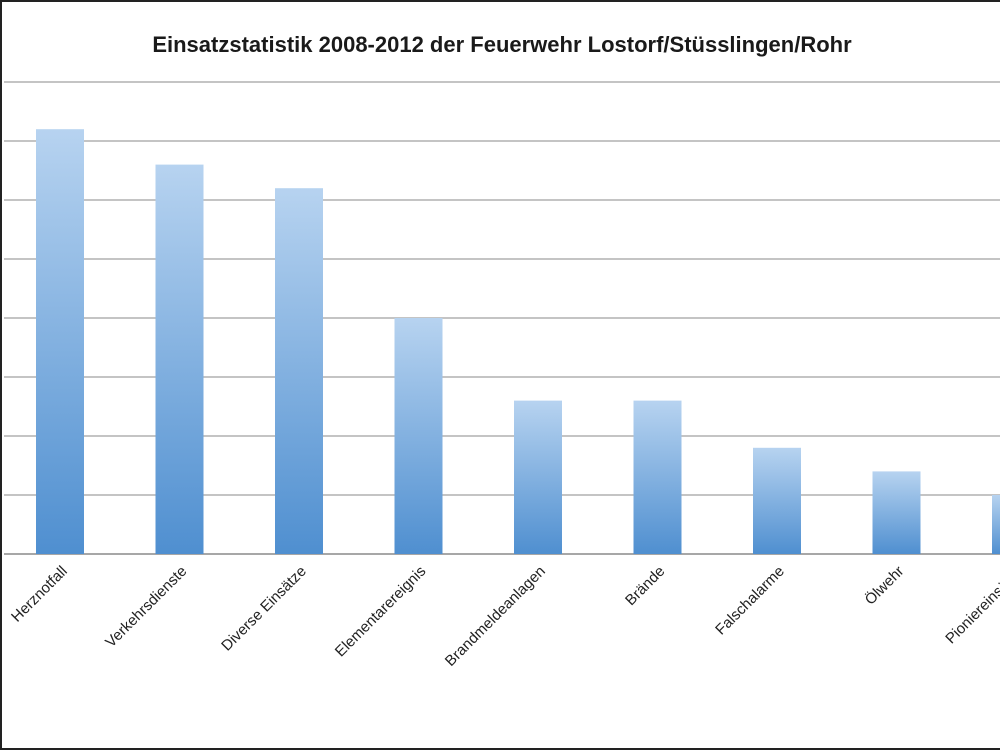 This screenshot has height=752, width=1000. What do you see at coordinates (750, 601) in the screenshot?
I see `category-label: Falschalarme` at bounding box center [750, 601].